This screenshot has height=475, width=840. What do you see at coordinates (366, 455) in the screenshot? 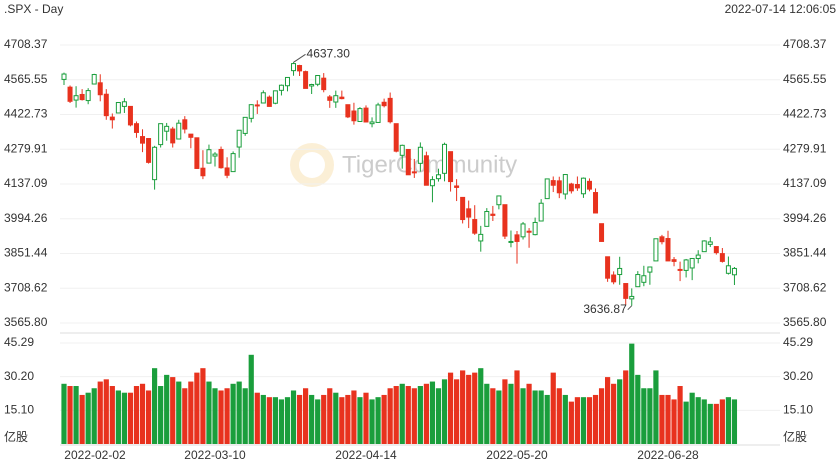
I see `x-tick-label: 2022-04-14` at bounding box center [366, 455].